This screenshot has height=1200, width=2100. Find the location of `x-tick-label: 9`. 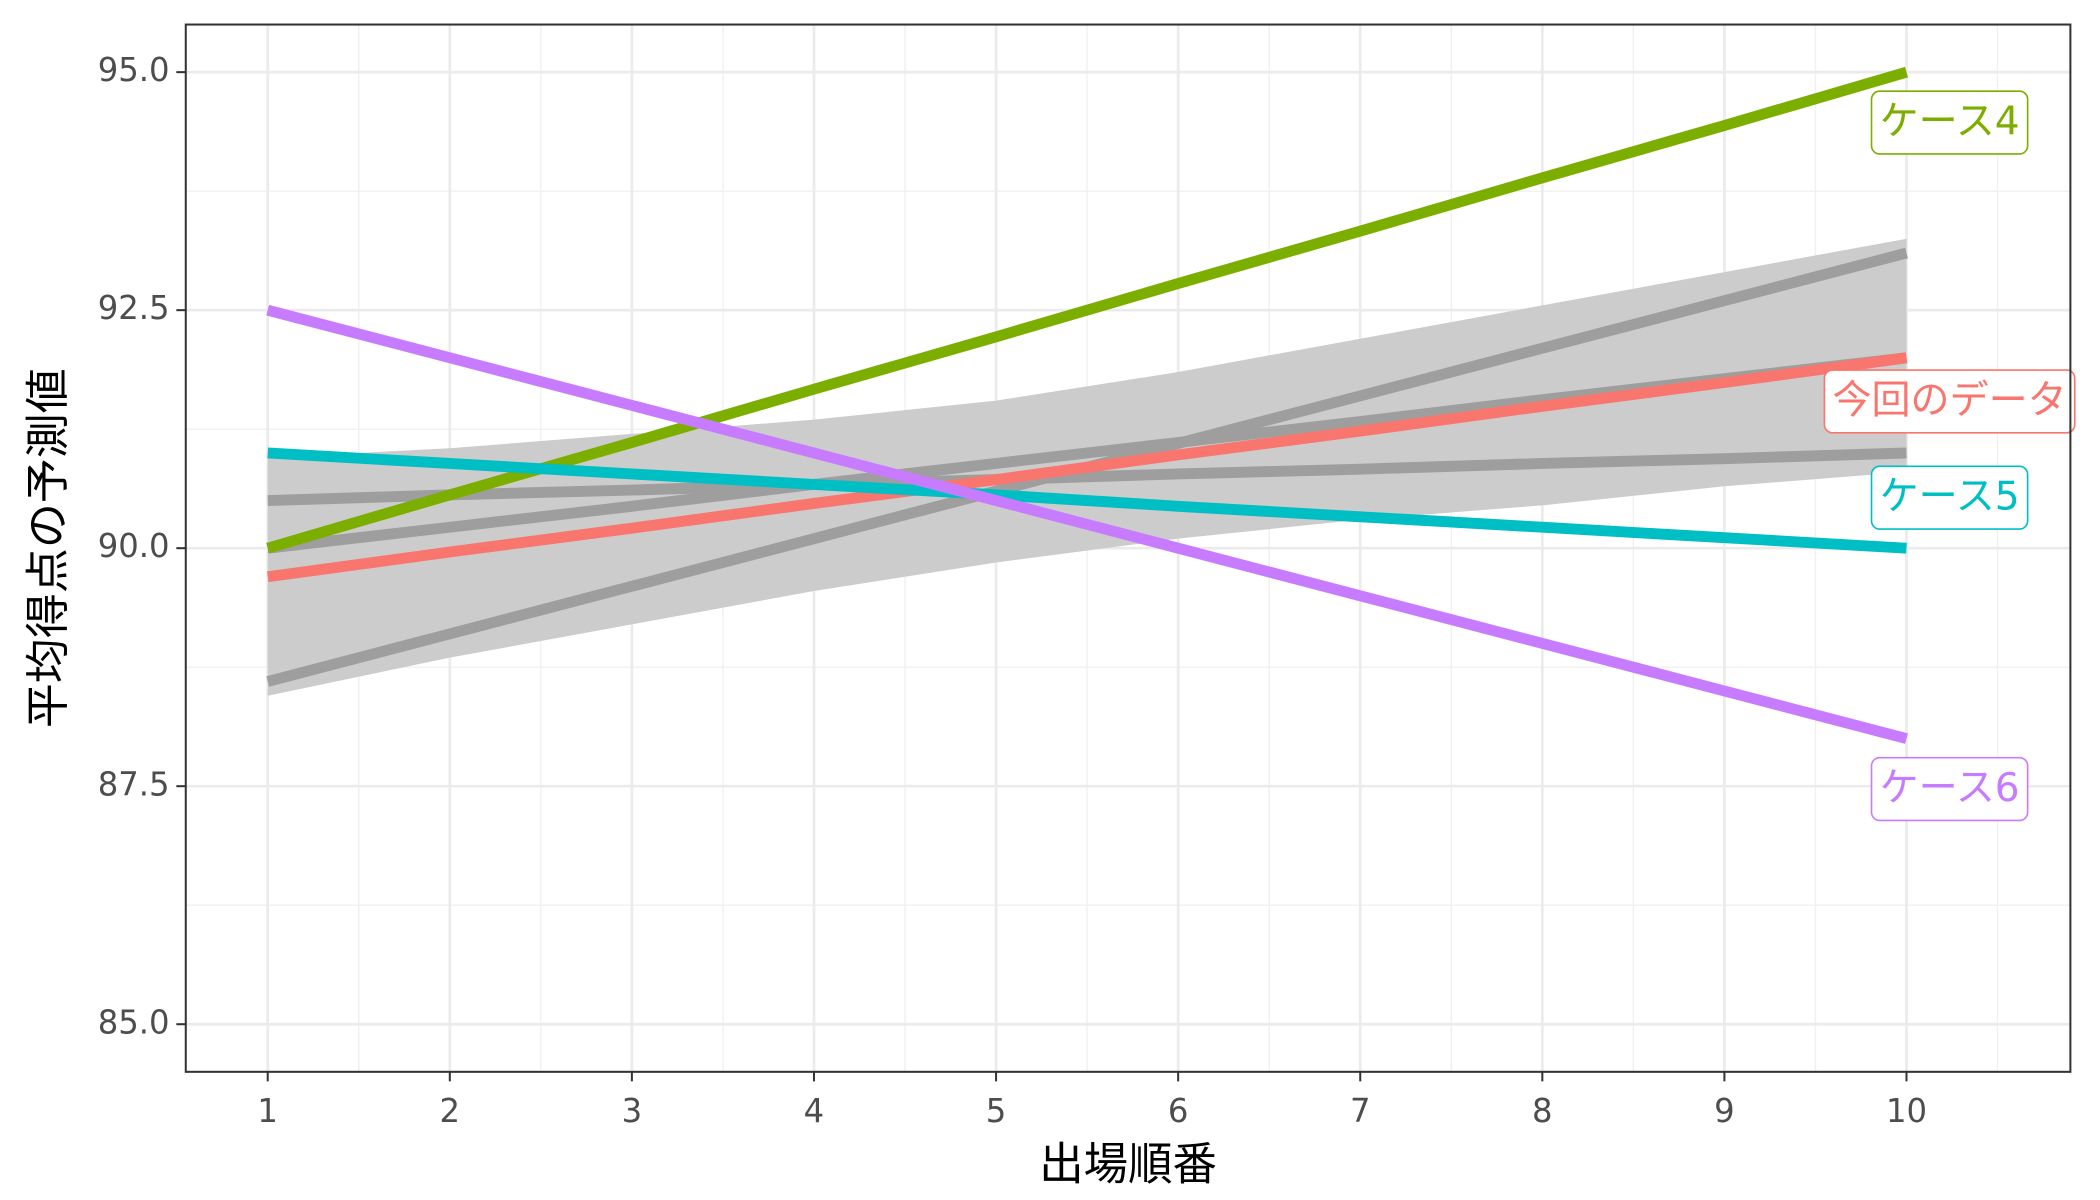

x-tick-label: 9 is located at coordinates (1724, 1111).